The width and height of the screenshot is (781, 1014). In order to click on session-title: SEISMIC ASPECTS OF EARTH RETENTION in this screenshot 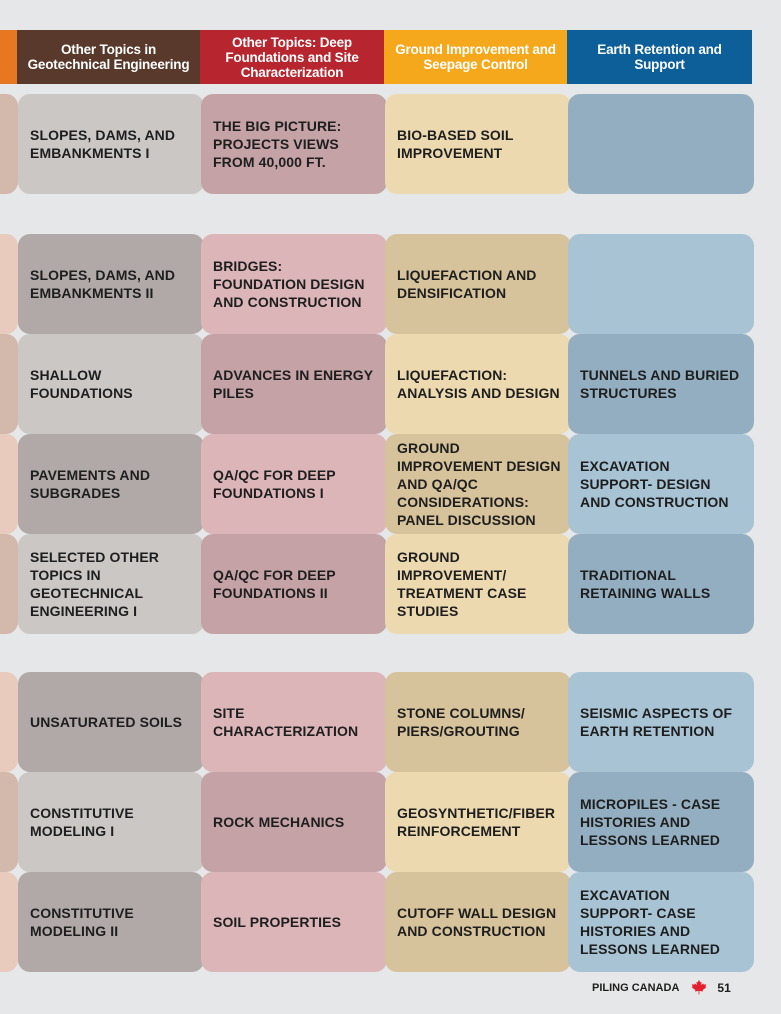, I will do `click(656, 722)`.